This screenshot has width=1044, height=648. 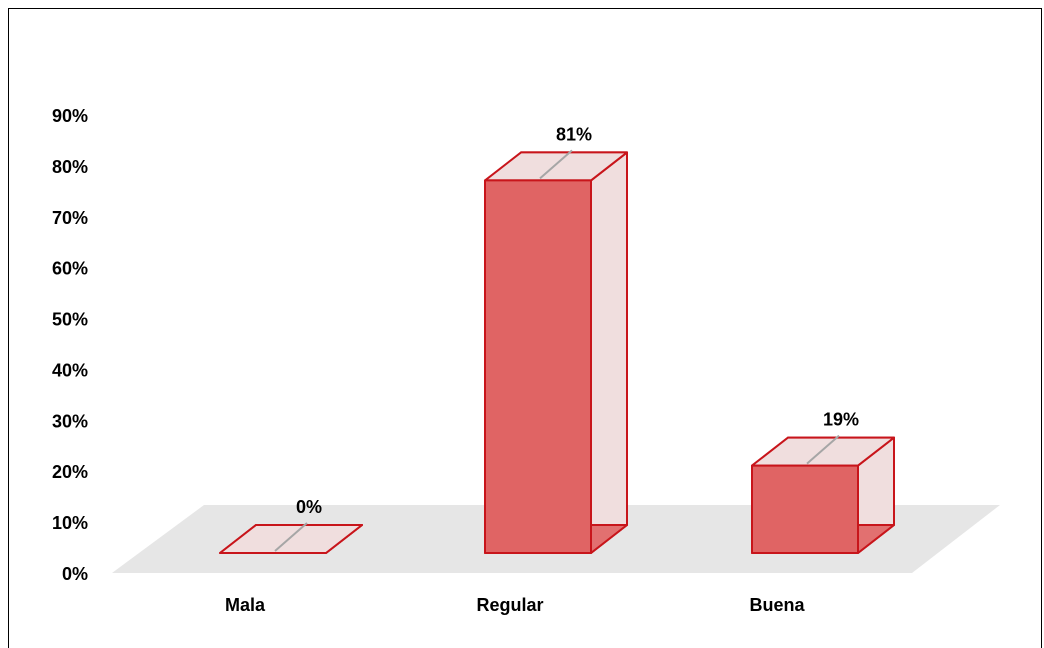 I want to click on bar-top-face, so click(x=291, y=539).